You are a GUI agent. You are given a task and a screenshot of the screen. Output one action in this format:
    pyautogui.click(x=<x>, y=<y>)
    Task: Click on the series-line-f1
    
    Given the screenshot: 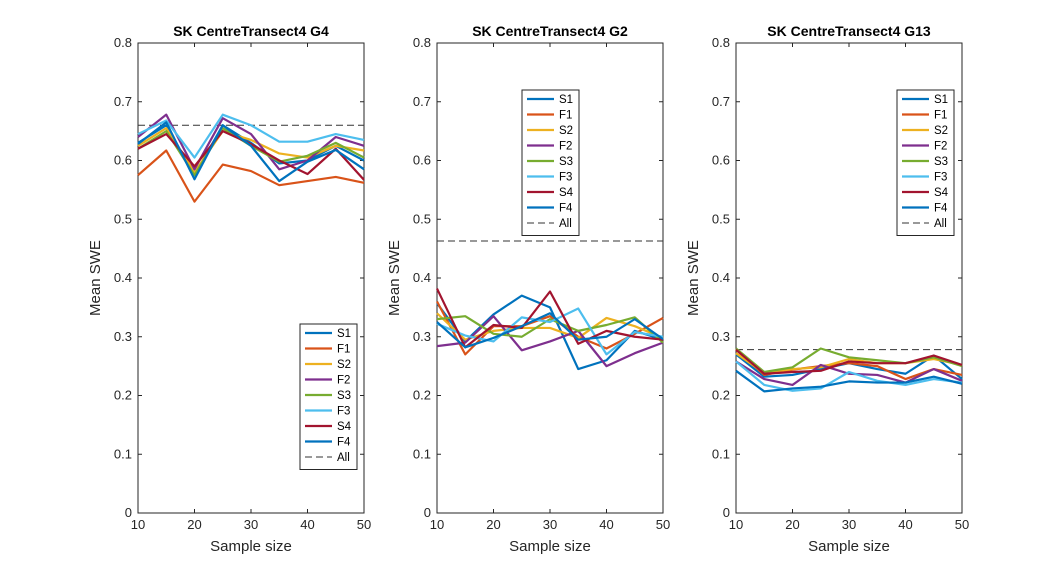 What is the action you would take?
    pyautogui.click(x=251, y=176)
    